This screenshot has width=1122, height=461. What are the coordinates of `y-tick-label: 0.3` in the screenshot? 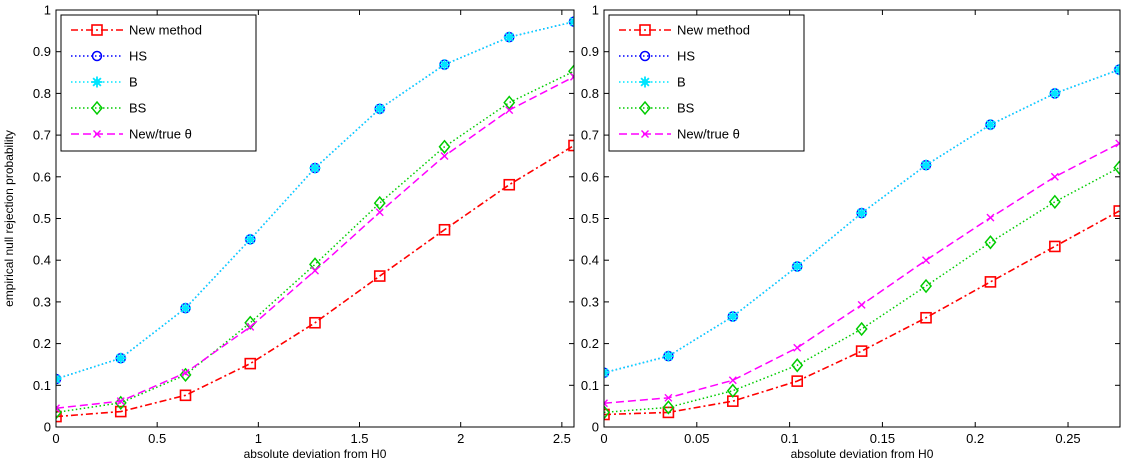 It's located at (590, 301).